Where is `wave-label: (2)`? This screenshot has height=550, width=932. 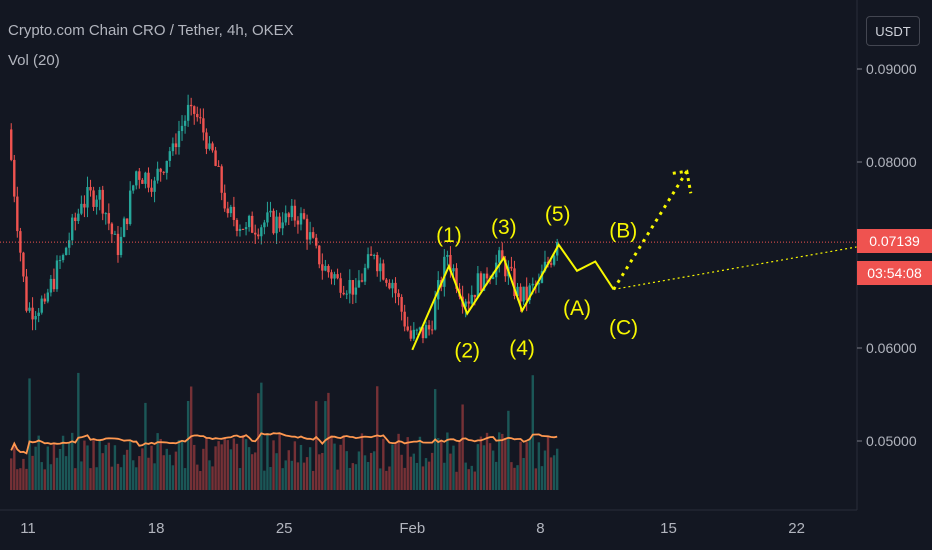 wave-label: (2) is located at coordinates (467, 351).